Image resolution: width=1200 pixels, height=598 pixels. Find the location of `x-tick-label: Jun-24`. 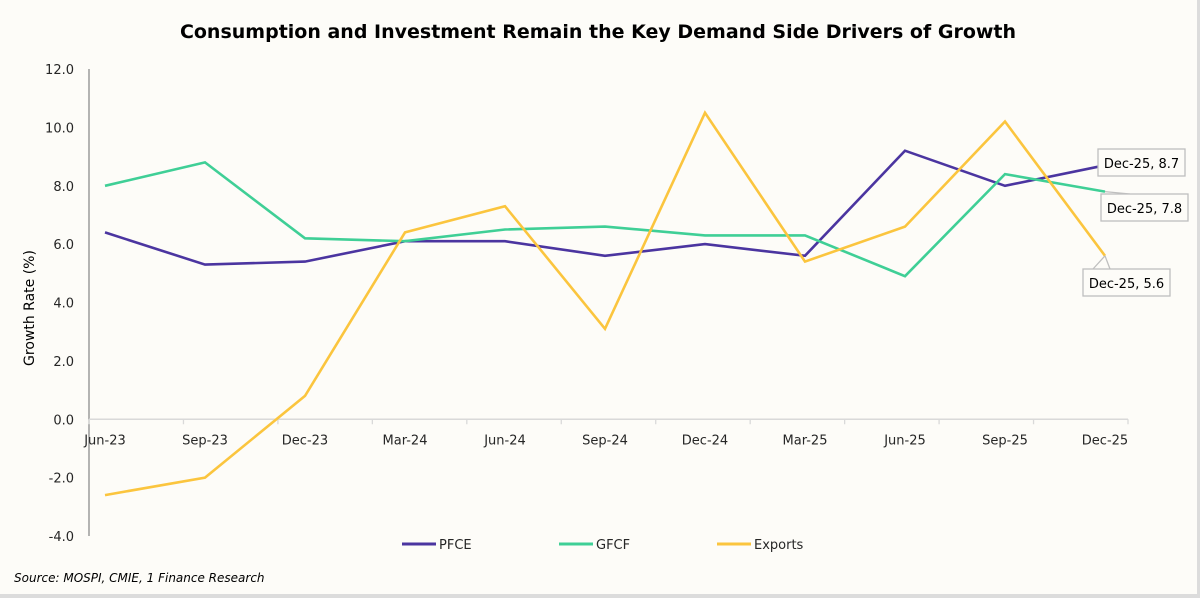

x-tick-label: Jun-24 is located at coordinates (504, 440).